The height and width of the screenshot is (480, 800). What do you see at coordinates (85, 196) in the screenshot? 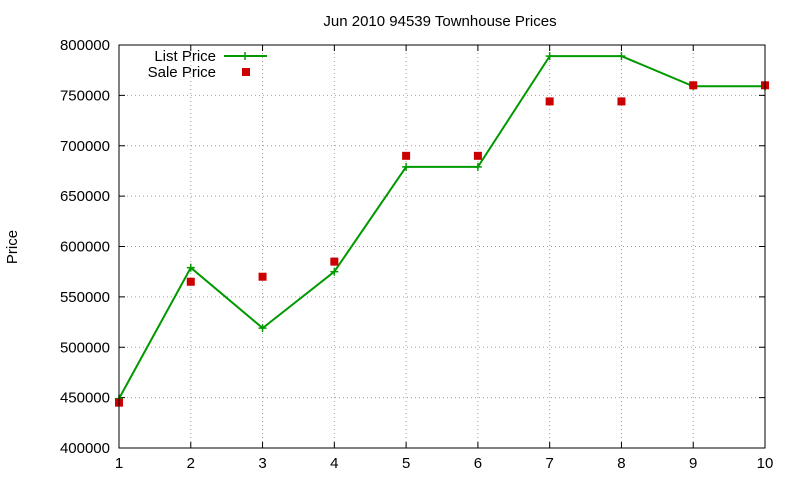
I see `y-tick-label: 650000` at bounding box center [85, 196].